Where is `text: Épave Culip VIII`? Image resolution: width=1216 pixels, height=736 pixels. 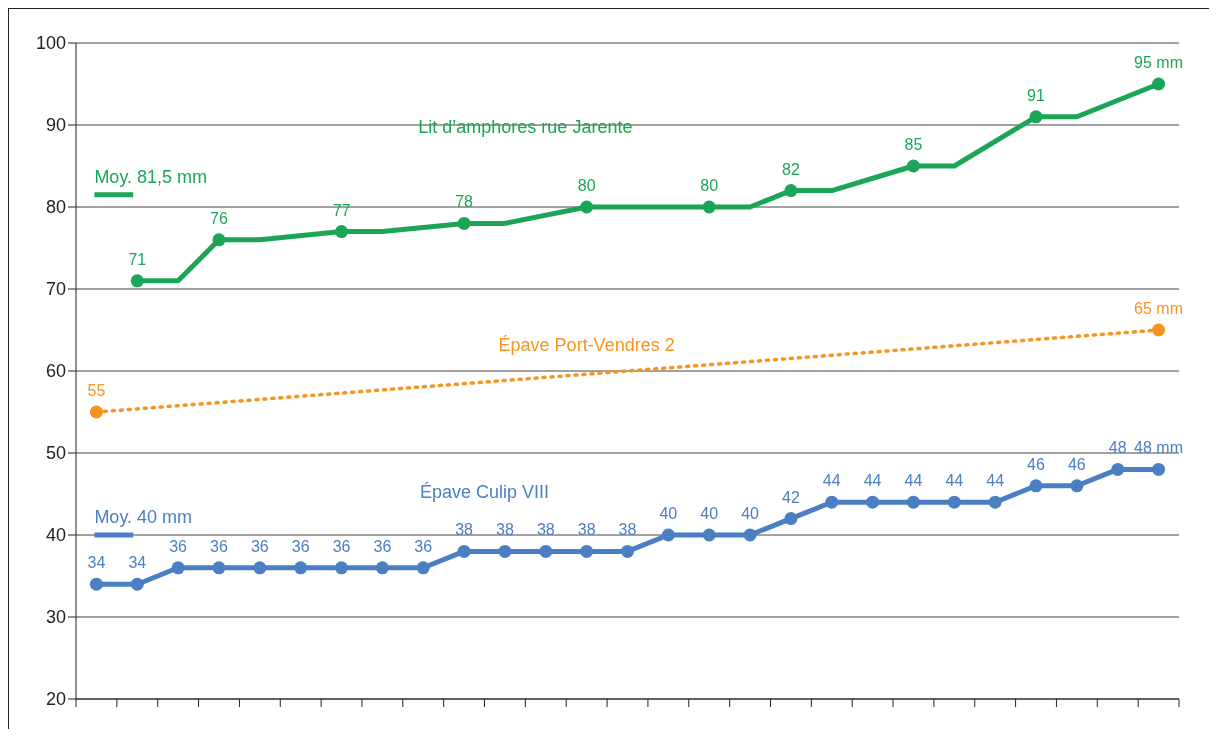
text: Épave Culip VIII is located at coordinates (484, 492).